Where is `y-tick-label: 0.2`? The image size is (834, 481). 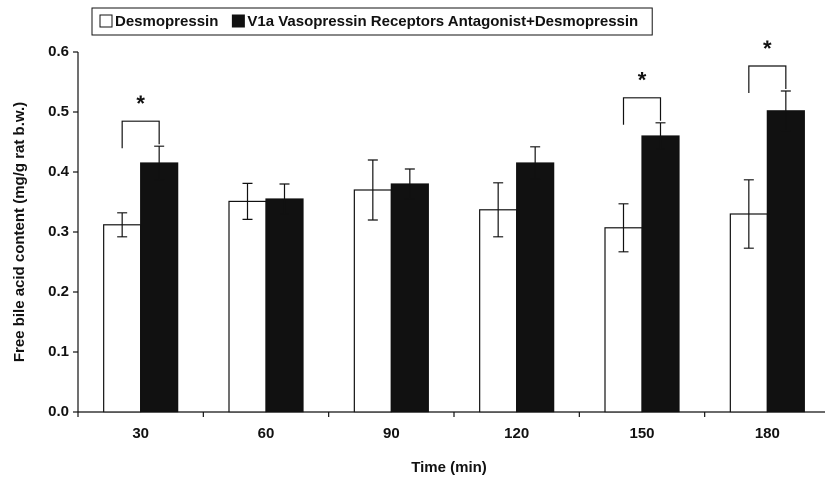 y-tick-label: 0.2 is located at coordinates (58, 291).